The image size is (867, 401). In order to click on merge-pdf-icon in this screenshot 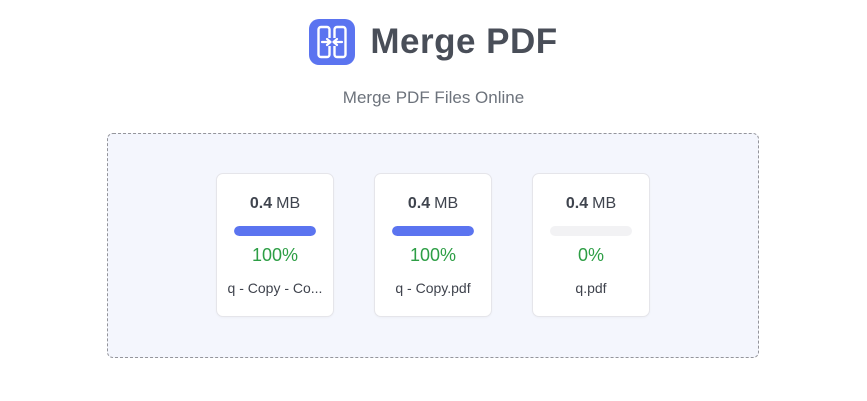, I will do `click(332, 42)`.